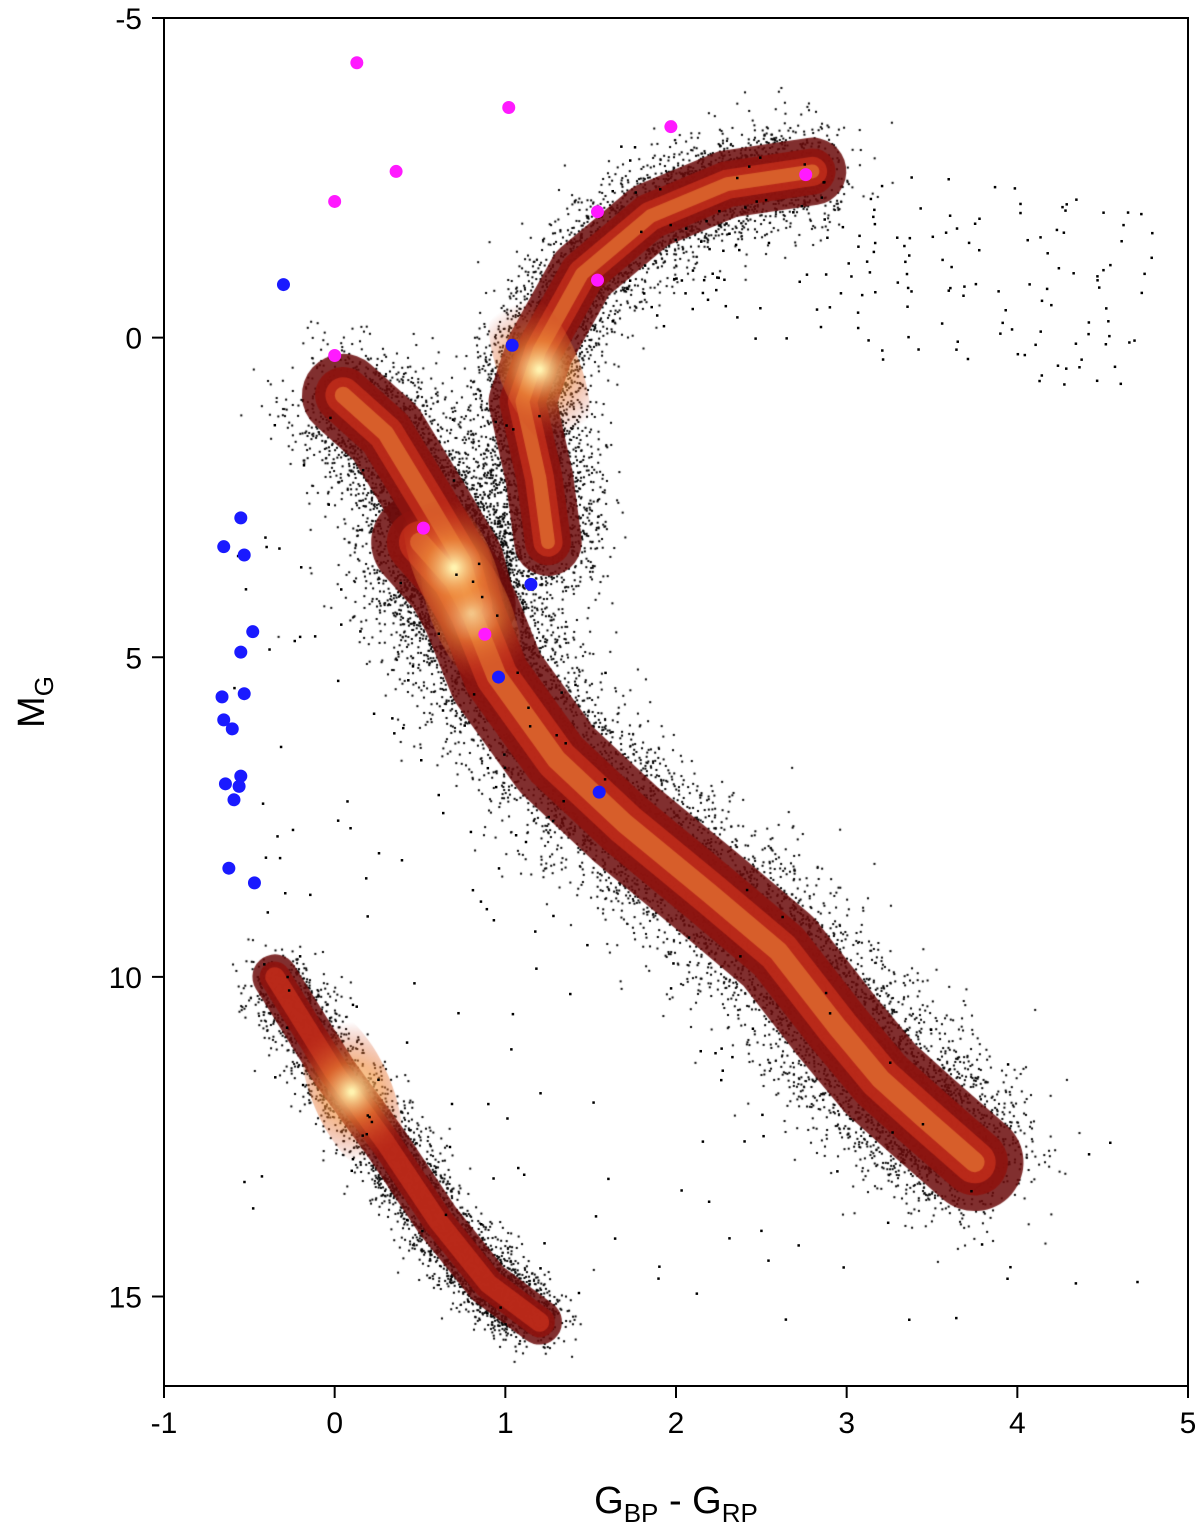 This screenshot has height=1528, width=1200. Describe the element at coordinates (505, 1423) in the screenshot. I see `x-tick-label: 1` at that location.